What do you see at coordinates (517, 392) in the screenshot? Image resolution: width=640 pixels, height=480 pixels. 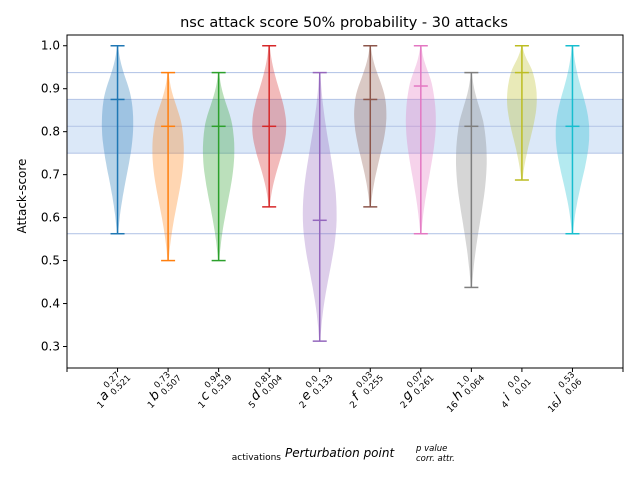 I see `x-tick-label-i: 4i0.00.01` at bounding box center [517, 392].